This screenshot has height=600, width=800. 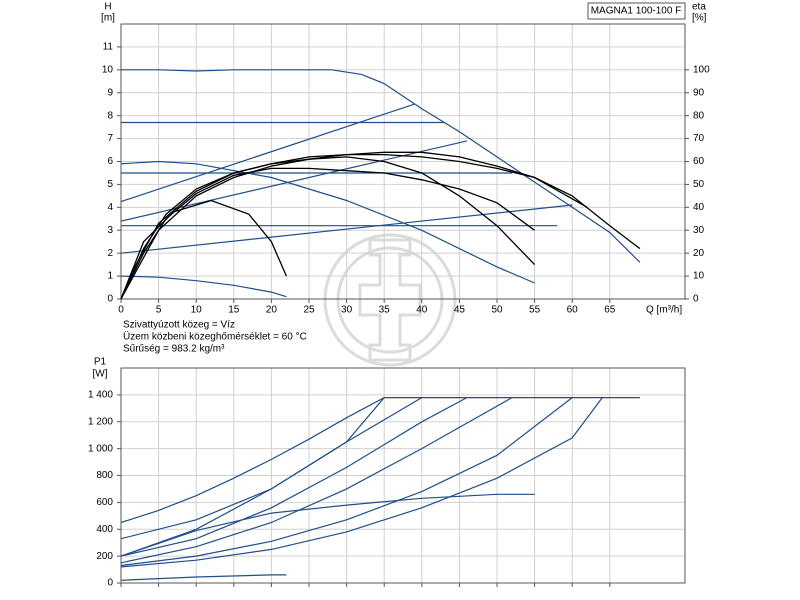 What do you see at coordinates (422, 310) in the screenshot?
I see `x-tick-label: 40` at bounding box center [422, 310].